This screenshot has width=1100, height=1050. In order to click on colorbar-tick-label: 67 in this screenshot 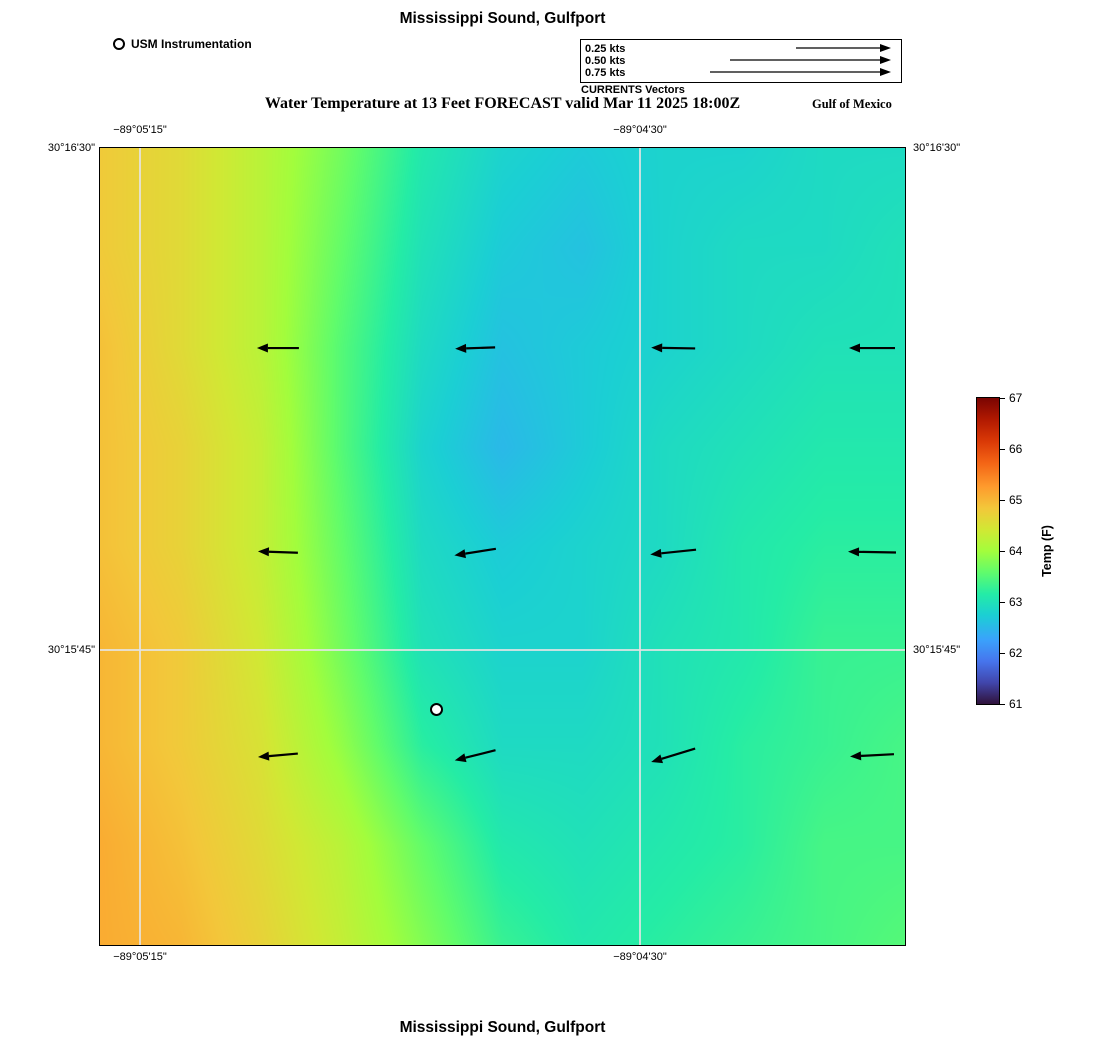, I will do `click(1016, 398)`.